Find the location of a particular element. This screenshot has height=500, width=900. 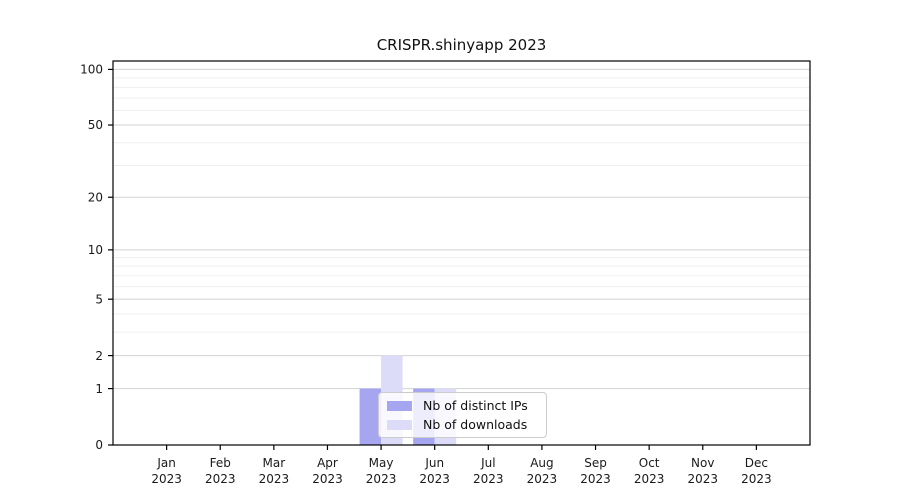

x-tick-label: Feb is located at coordinates (220, 463).